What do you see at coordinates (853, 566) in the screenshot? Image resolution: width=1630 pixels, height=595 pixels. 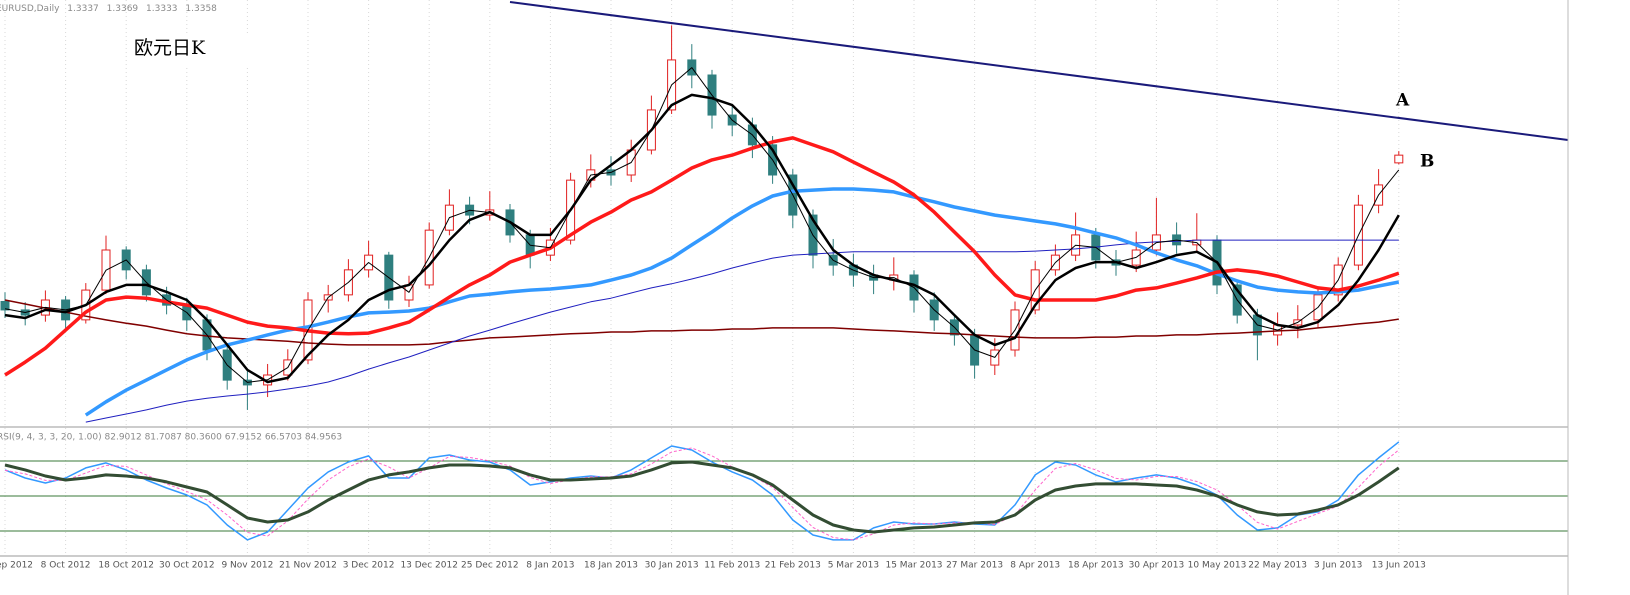 I see `x-tick-label: 5 Mar 2013` at bounding box center [853, 566].